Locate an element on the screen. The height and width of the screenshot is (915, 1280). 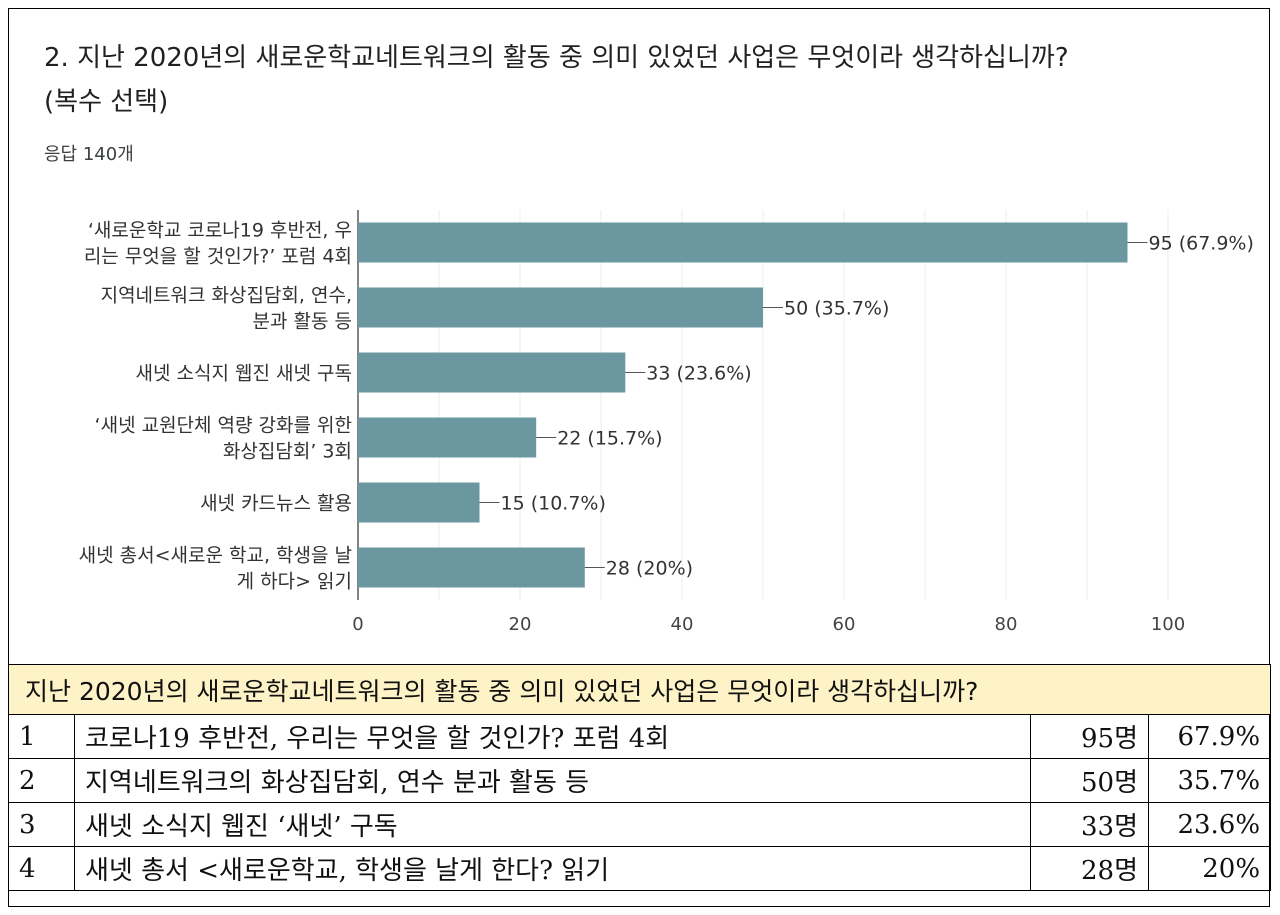
table-row: 4 새넷 총서 <새로운학교, 학생을 날게 한다? 읽기 28명 20% is located at coordinates (640, 868).